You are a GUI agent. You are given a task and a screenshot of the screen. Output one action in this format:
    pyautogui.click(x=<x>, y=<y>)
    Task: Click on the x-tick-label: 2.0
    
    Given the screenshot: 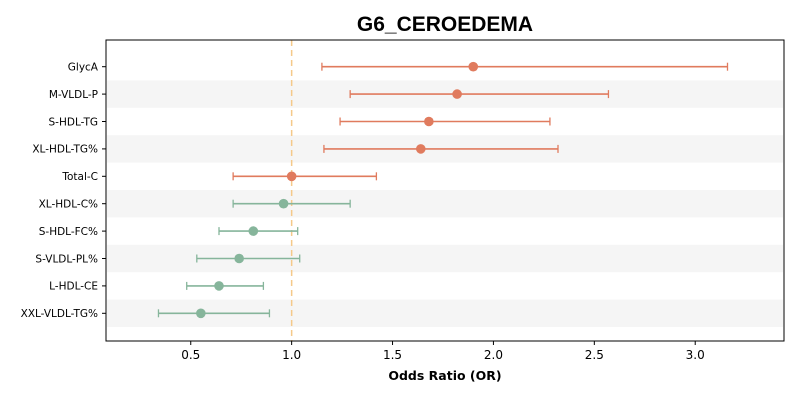 What is the action you would take?
    pyautogui.click(x=493, y=355)
    